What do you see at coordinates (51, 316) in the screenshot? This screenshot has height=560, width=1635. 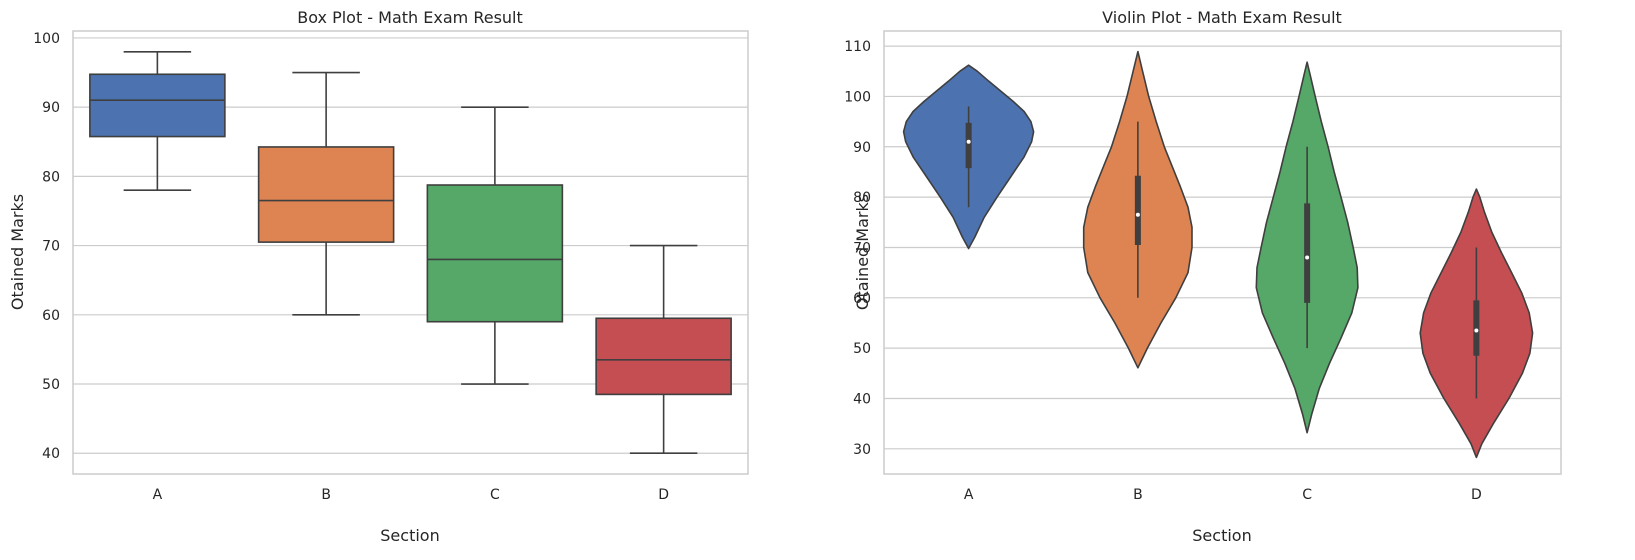 I see `box-ytick-label: 60` at bounding box center [51, 316].